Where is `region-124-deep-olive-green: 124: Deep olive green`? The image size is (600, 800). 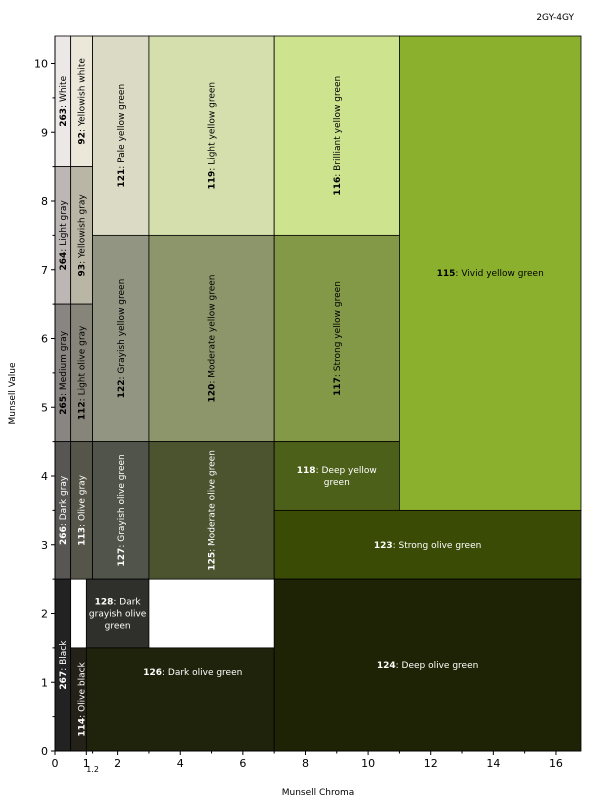
region-124-deep-olive-green: 124: Deep olive green is located at coordinates (427, 665).